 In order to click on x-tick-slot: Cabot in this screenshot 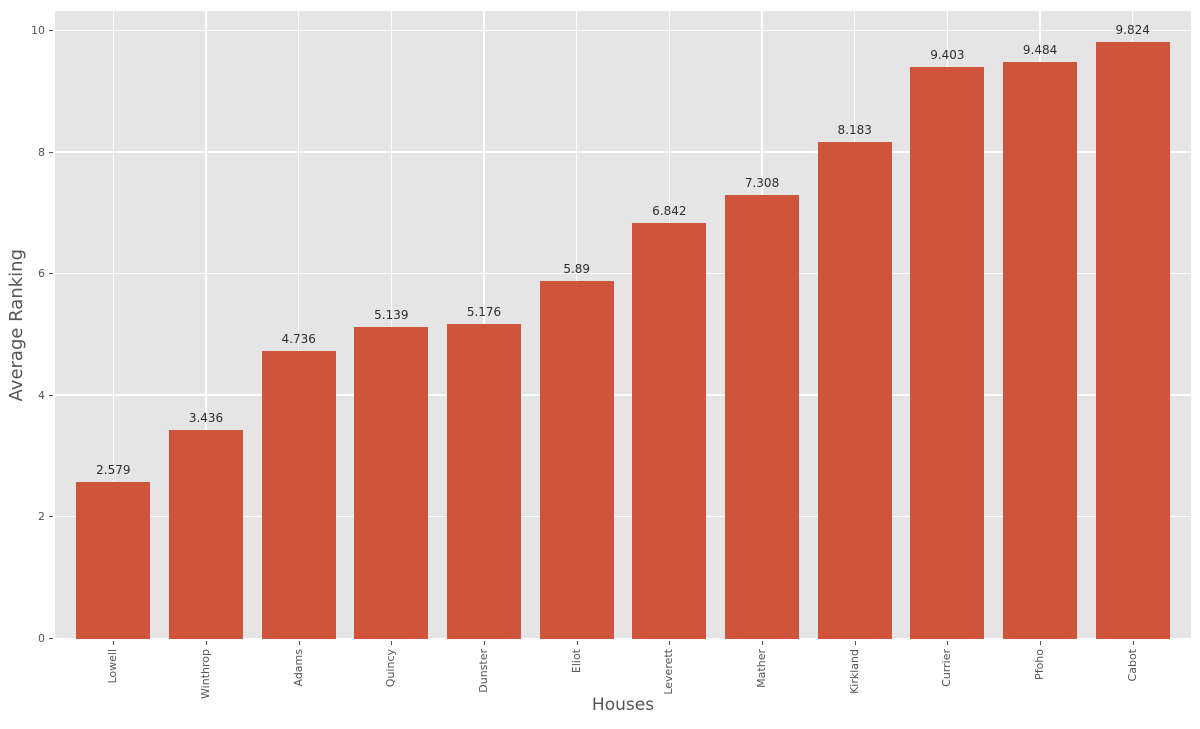, I will do `click(1132, 675)`.